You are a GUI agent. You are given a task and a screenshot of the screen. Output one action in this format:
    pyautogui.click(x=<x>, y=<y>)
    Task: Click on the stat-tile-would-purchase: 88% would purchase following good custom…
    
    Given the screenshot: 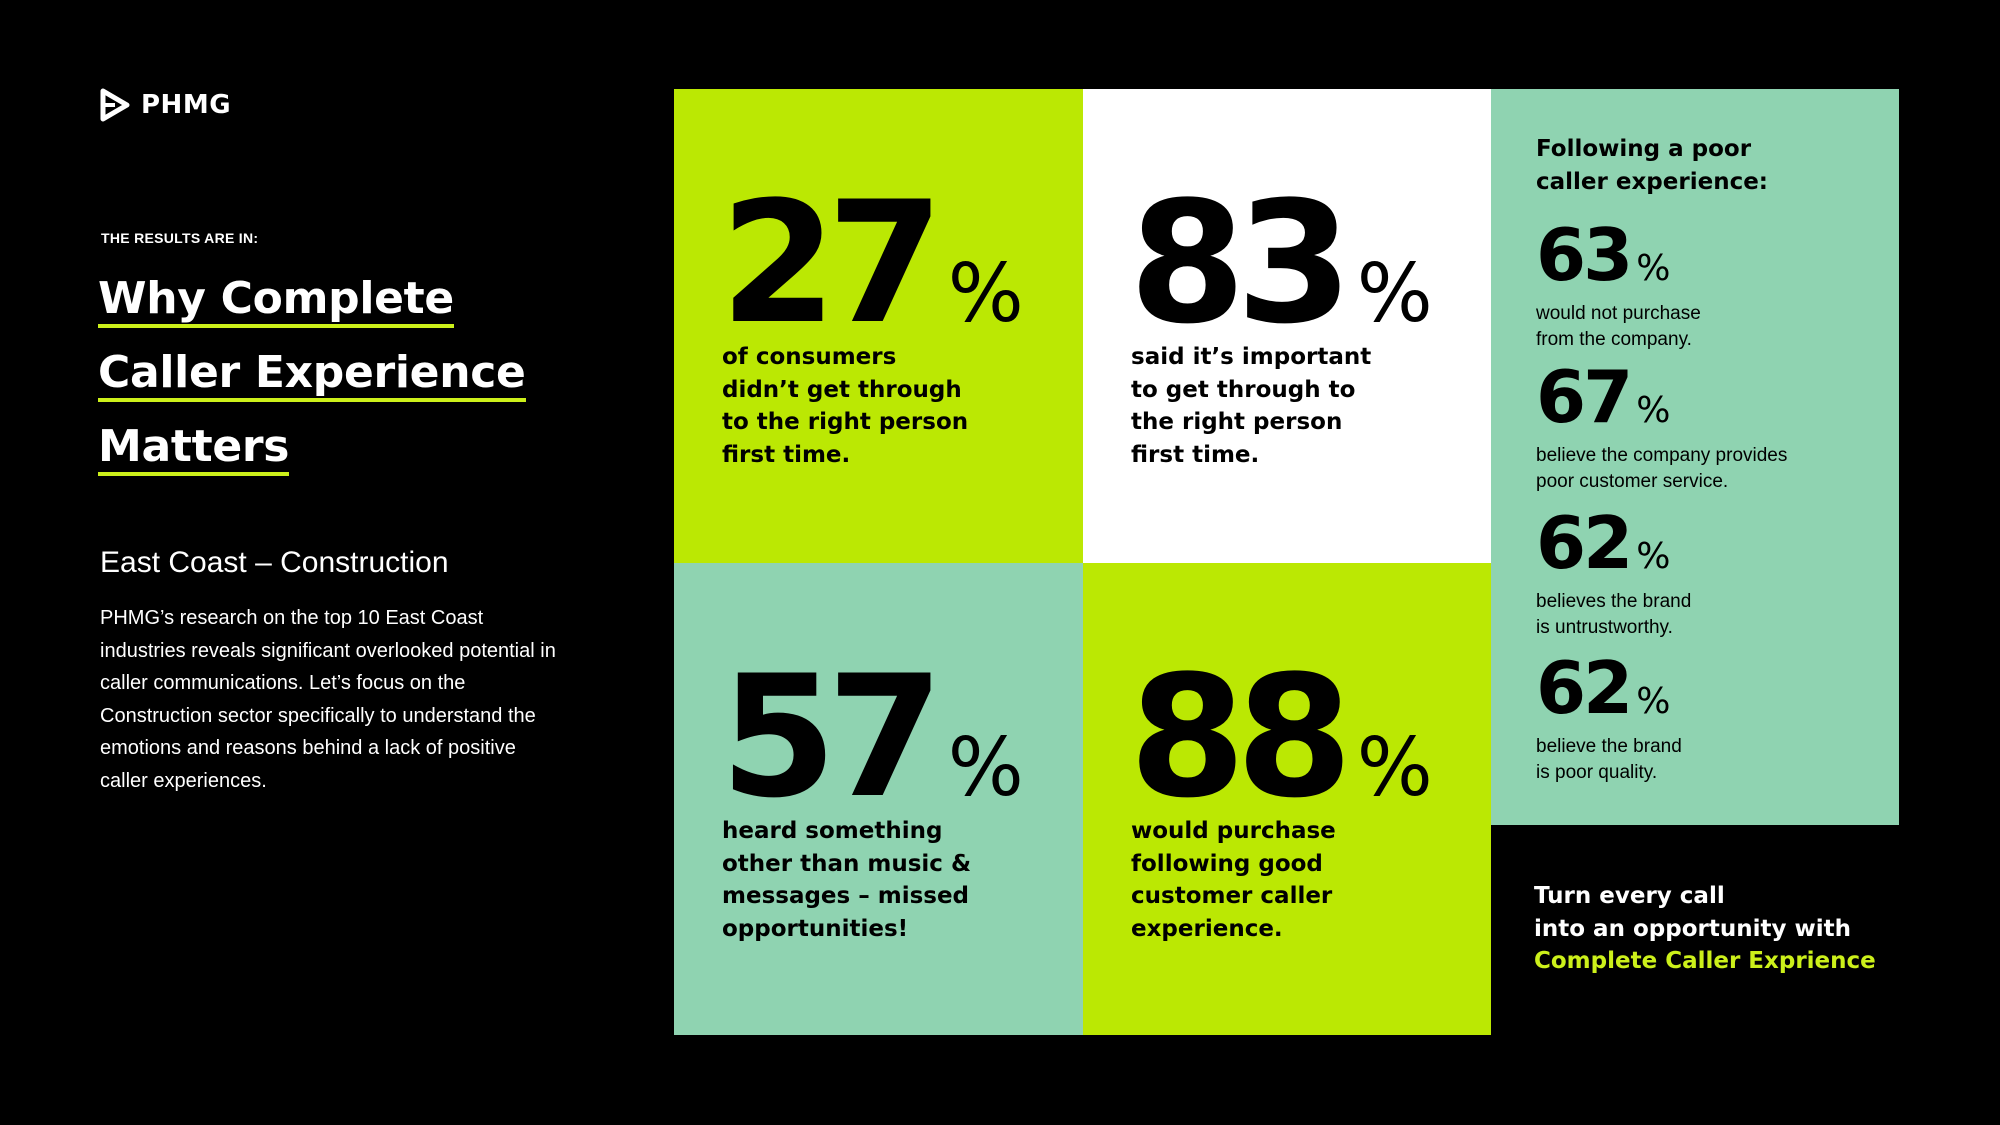 What is the action you would take?
    pyautogui.click(x=1287, y=799)
    